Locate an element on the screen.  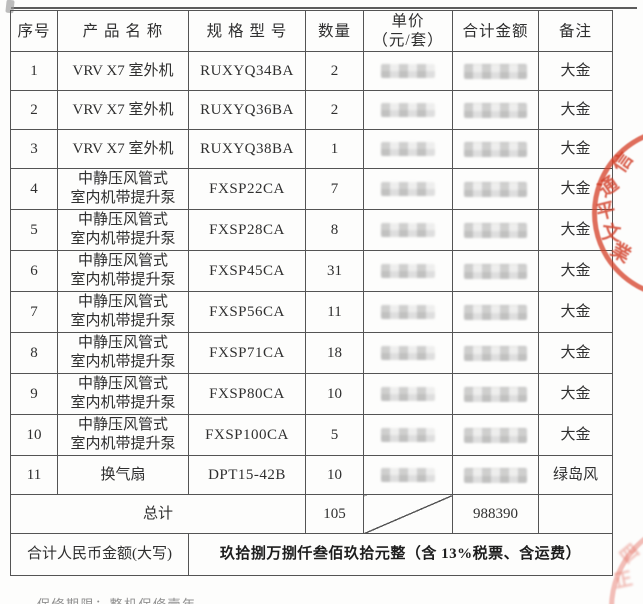
cell-no: 8 is located at coordinates (34, 353).